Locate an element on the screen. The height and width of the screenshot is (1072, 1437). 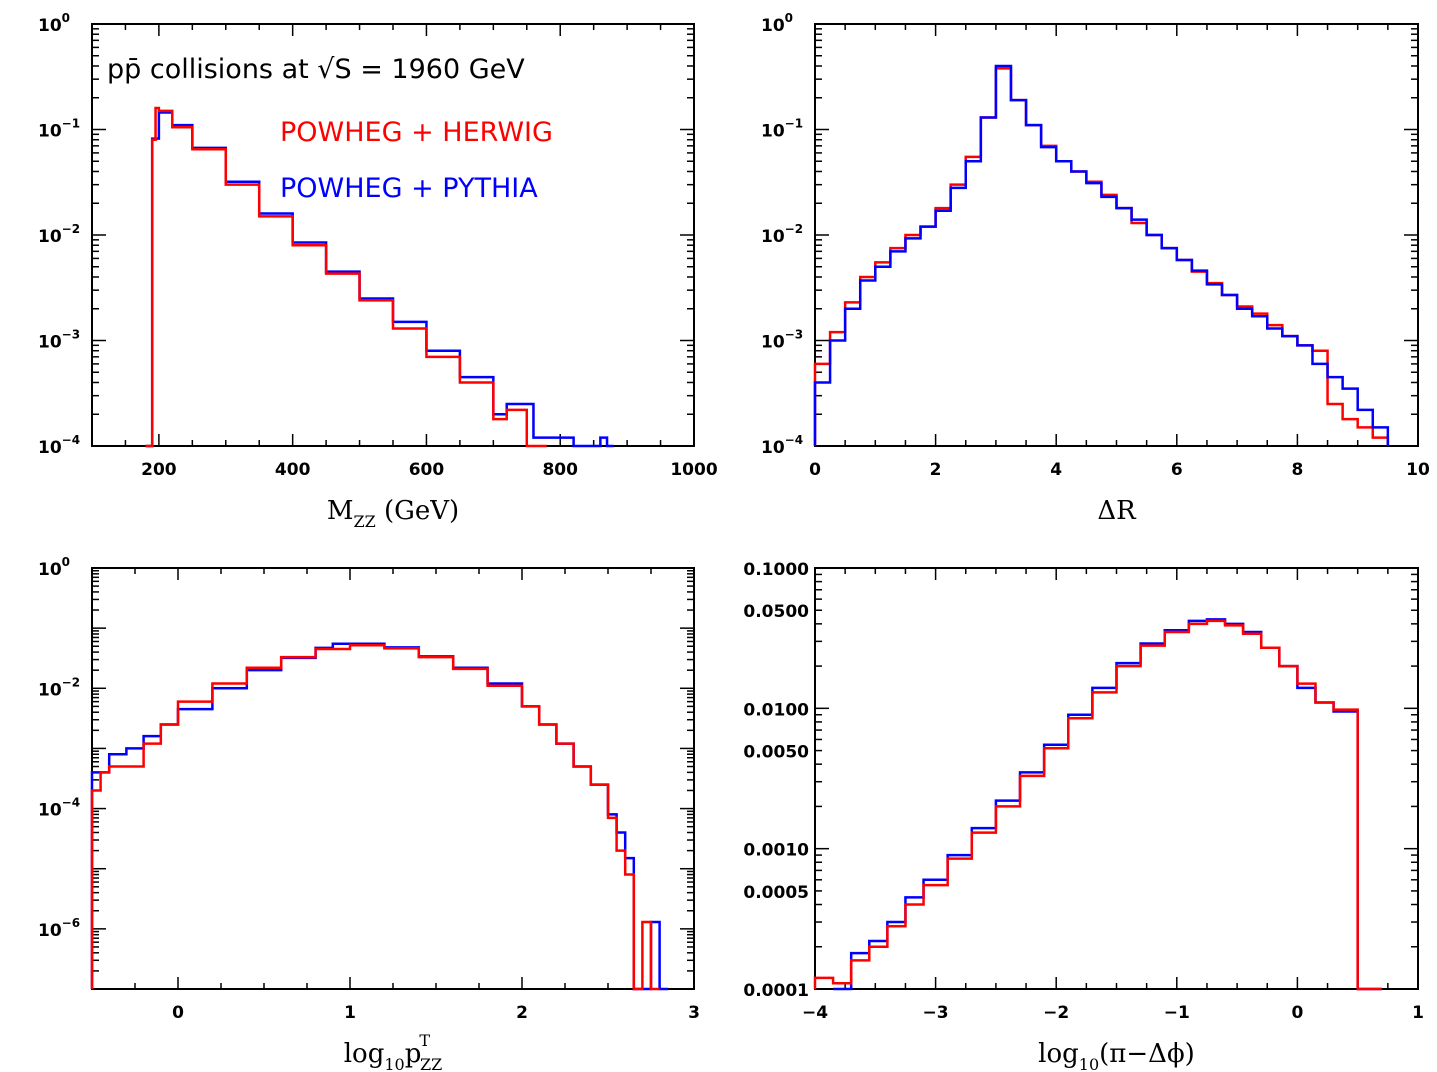
y-tick-label: 0.1000 is located at coordinates (776, 570).